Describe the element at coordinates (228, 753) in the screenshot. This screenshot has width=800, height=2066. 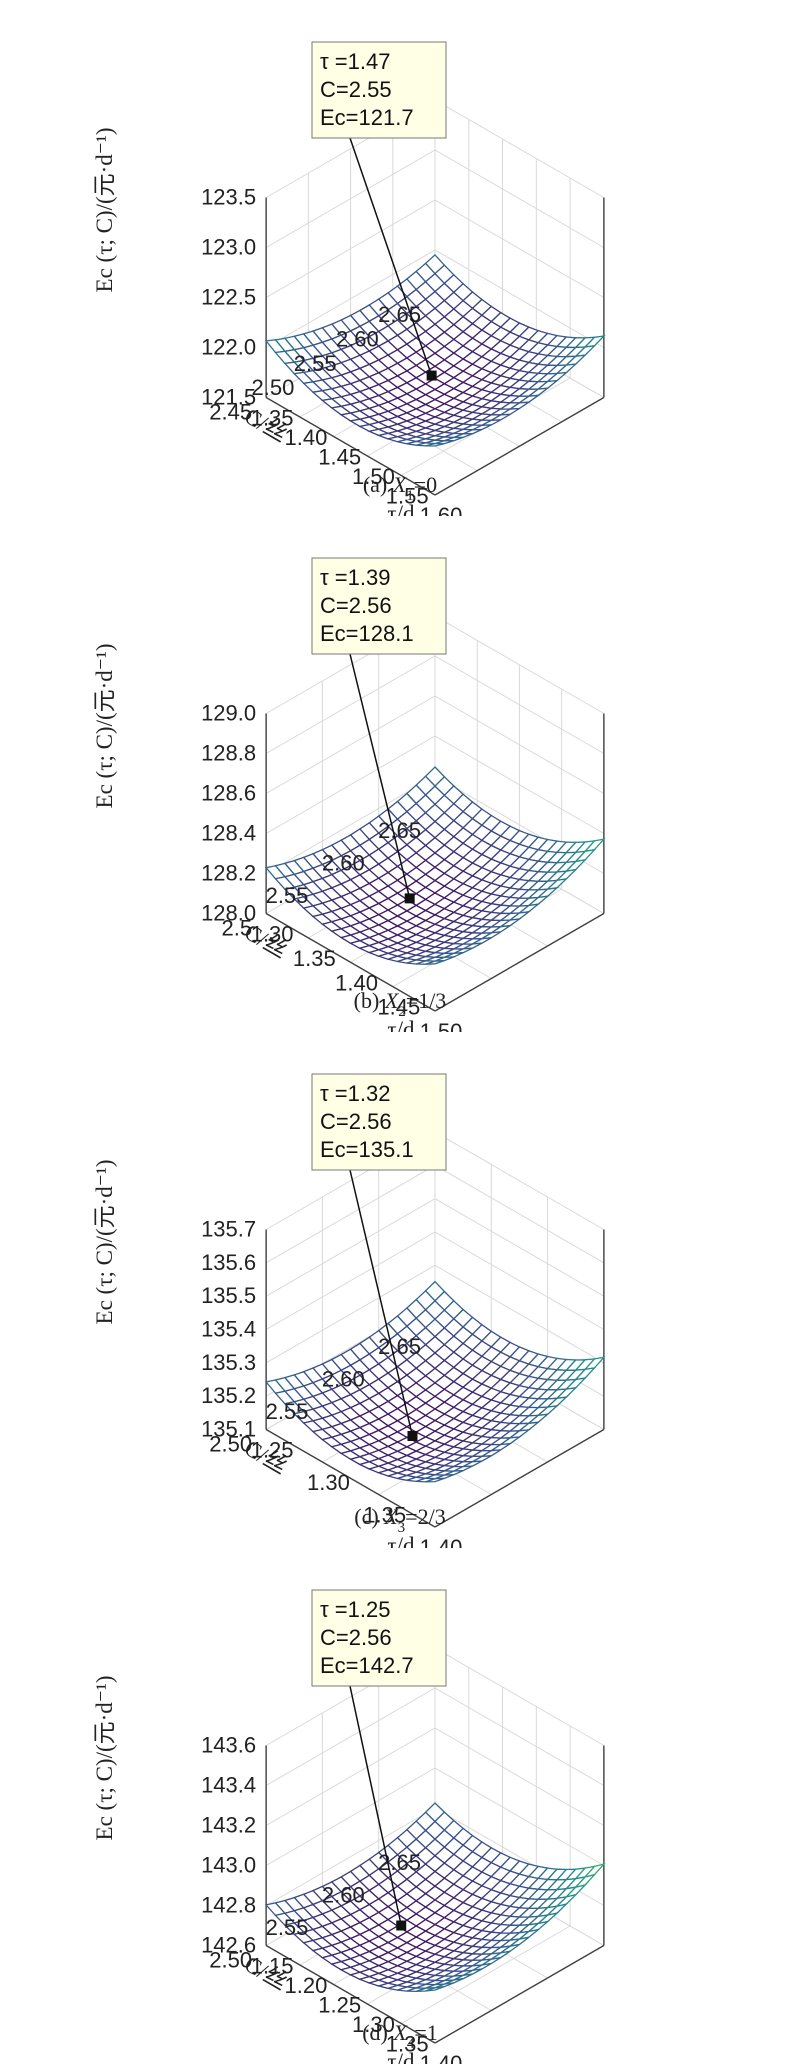
I see `z-tick-label: 128.8` at that location.